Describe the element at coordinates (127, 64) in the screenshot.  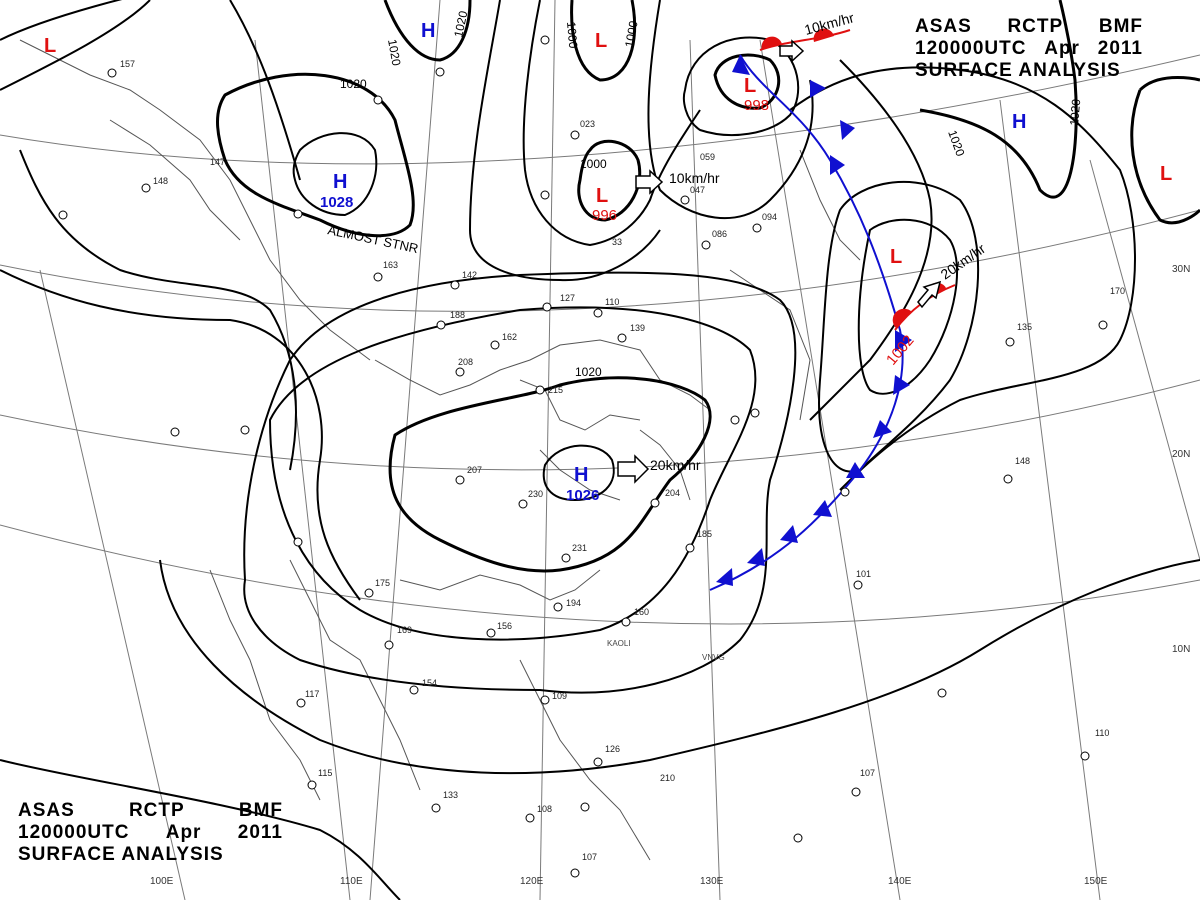
I see `station-label: 157` at that location.